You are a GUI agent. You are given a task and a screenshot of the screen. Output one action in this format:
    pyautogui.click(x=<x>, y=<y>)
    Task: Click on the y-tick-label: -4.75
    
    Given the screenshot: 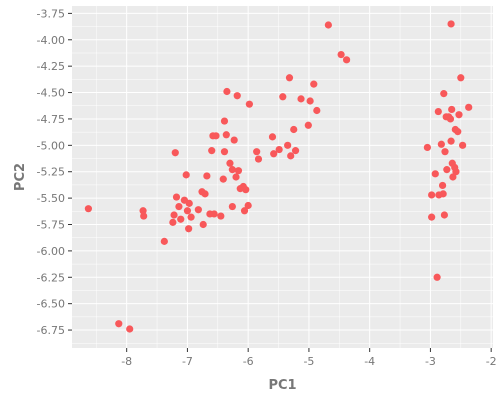 What is the action you would take?
    pyautogui.click(x=51, y=119)
    